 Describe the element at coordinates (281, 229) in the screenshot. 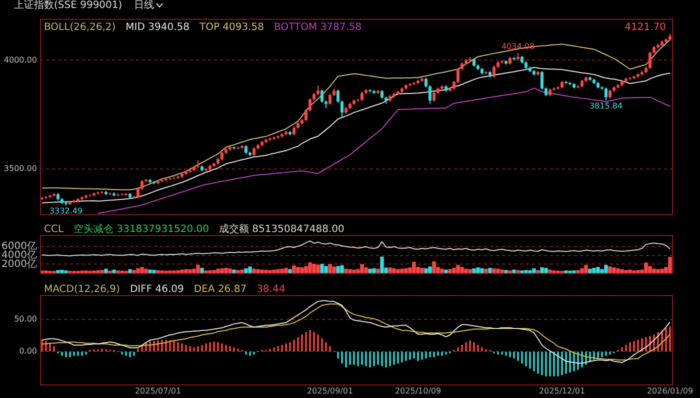

I see `annotation: 成交额 851350847488.00` at that location.